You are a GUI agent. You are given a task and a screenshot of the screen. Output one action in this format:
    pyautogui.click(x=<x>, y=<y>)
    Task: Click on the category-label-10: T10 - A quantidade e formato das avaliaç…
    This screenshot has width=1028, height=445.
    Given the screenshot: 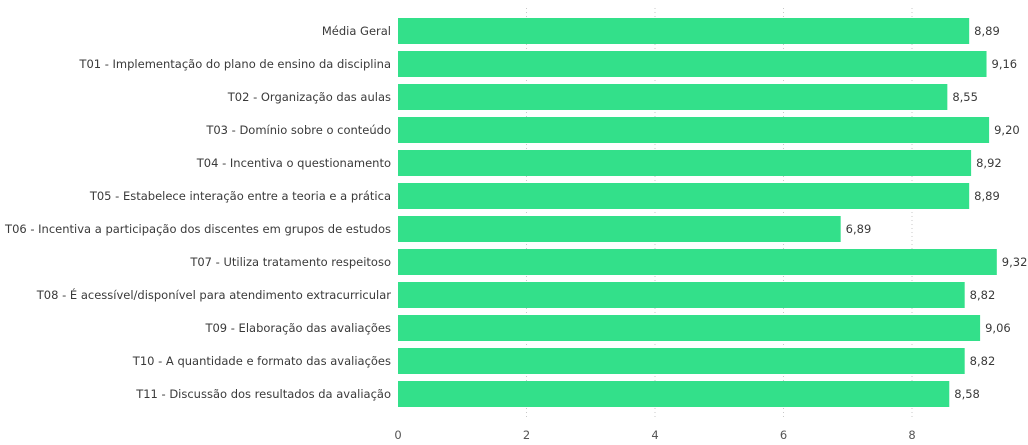 What is the action you would take?
    pyautogui.click(x=261, y=361)
    